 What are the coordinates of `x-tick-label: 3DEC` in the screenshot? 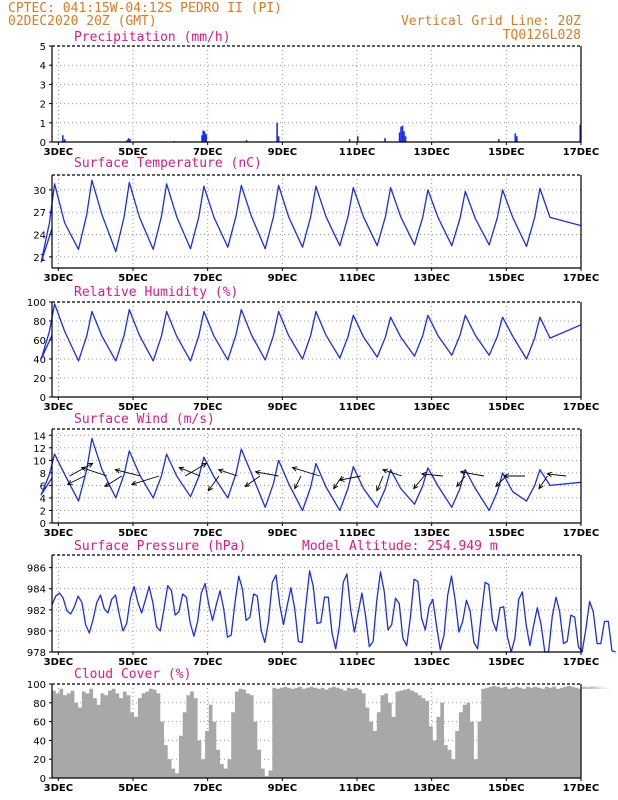 It's located at (58, 533).